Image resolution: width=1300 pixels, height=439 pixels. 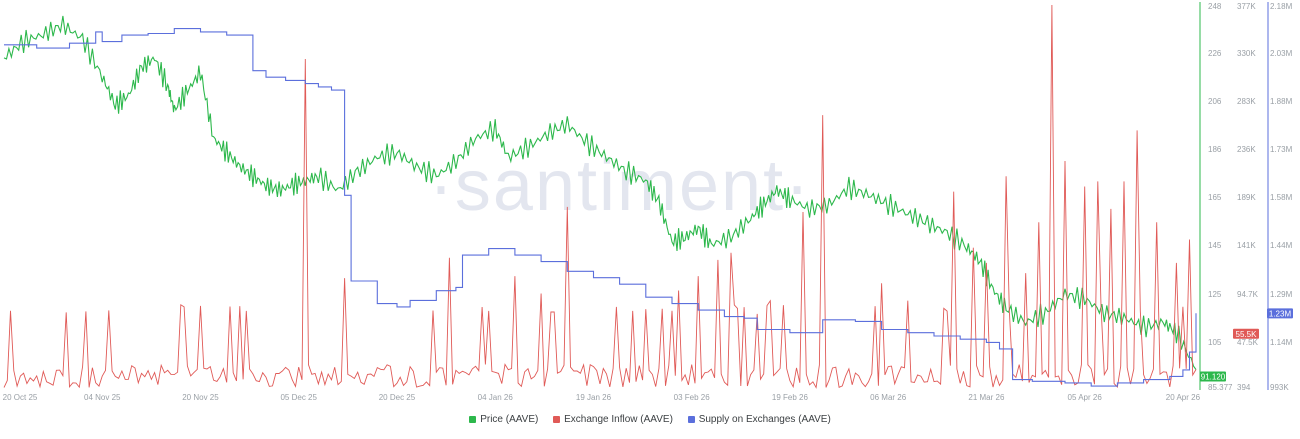 I want to click on legend-item-price: Price (AAVE), so click(x=503, y=419).